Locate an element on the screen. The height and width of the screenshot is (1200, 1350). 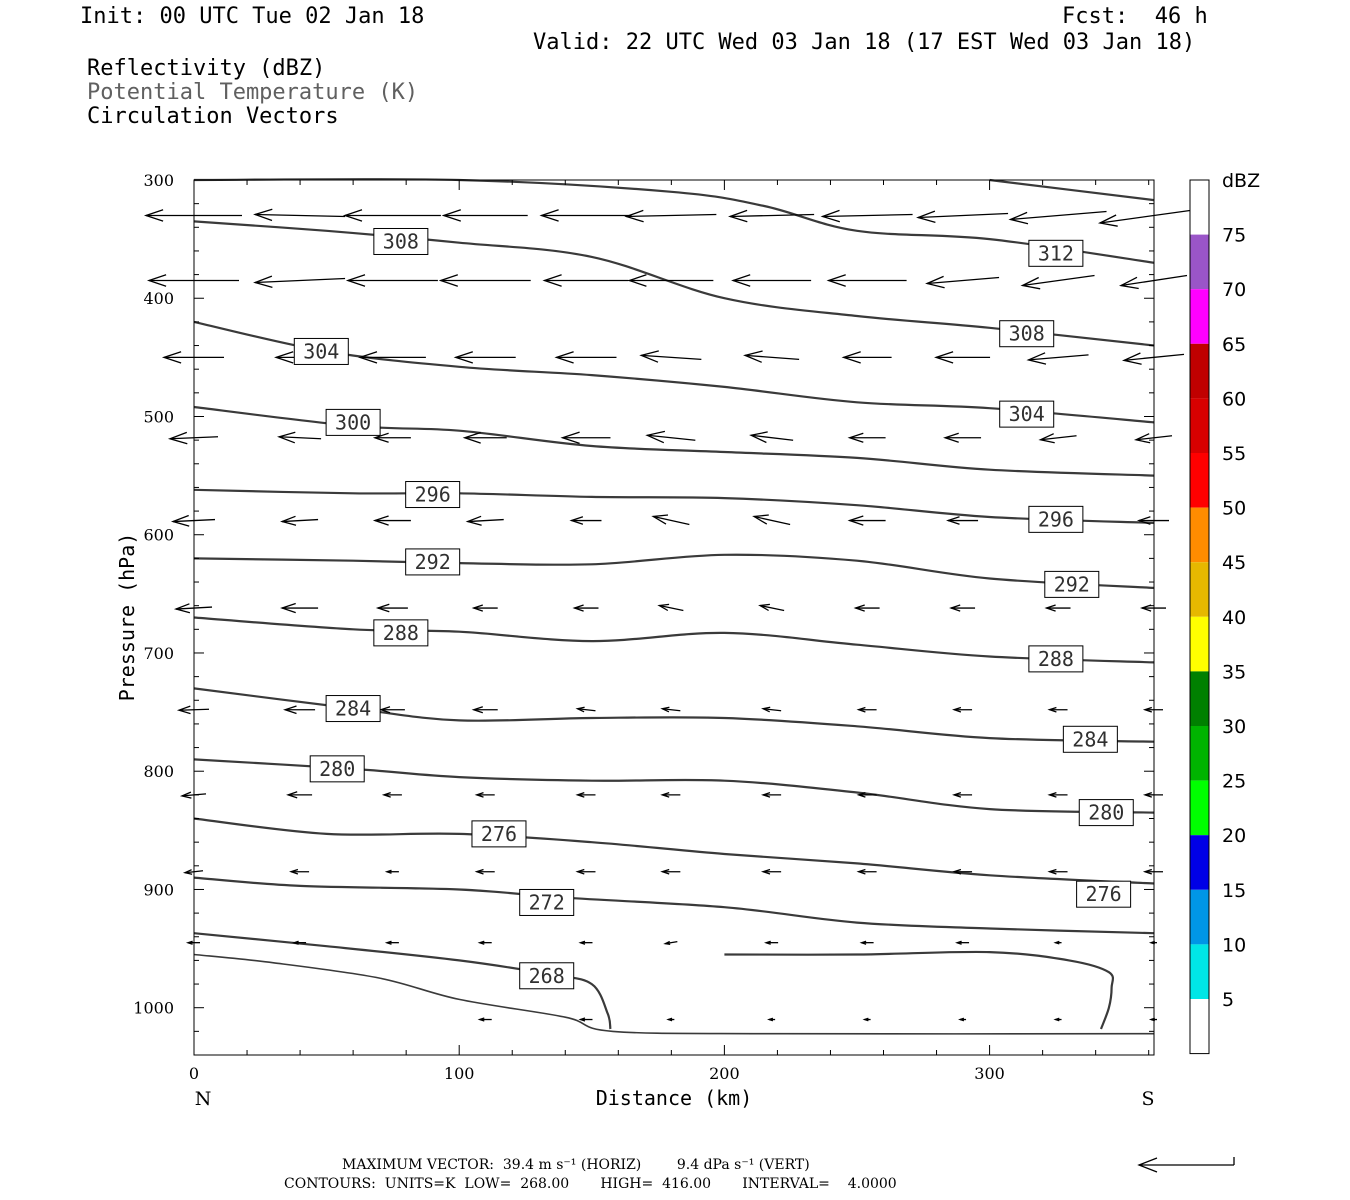
contour-label-292: 292 is located at coordinates (433, 562).